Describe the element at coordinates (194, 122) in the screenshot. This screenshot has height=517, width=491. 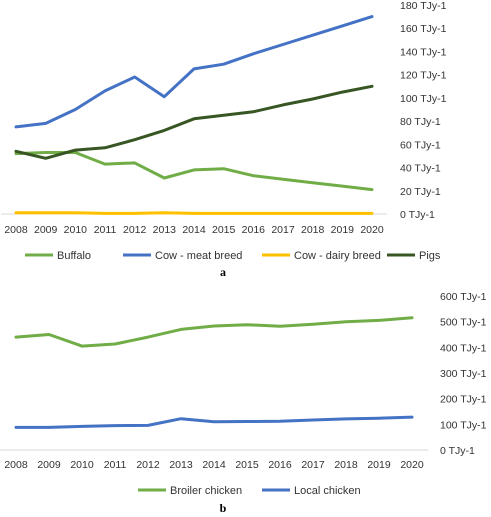
I see `series-line-pigs` at that location.